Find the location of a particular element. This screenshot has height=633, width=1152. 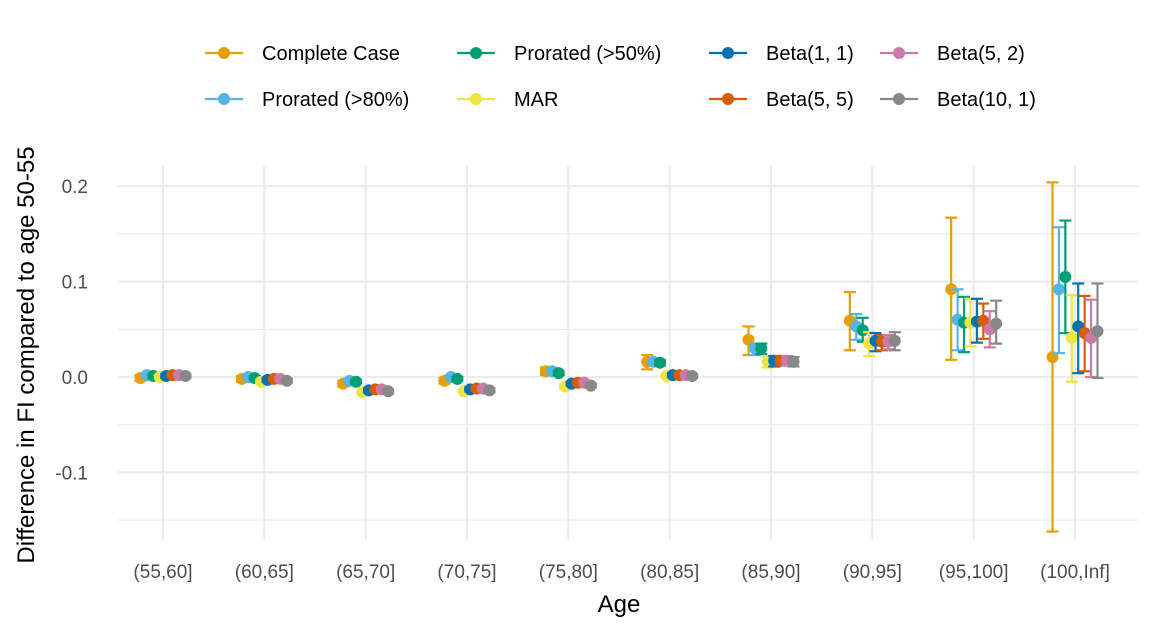

x-tick-label: (65,70] is located at coordinates (365, 572).